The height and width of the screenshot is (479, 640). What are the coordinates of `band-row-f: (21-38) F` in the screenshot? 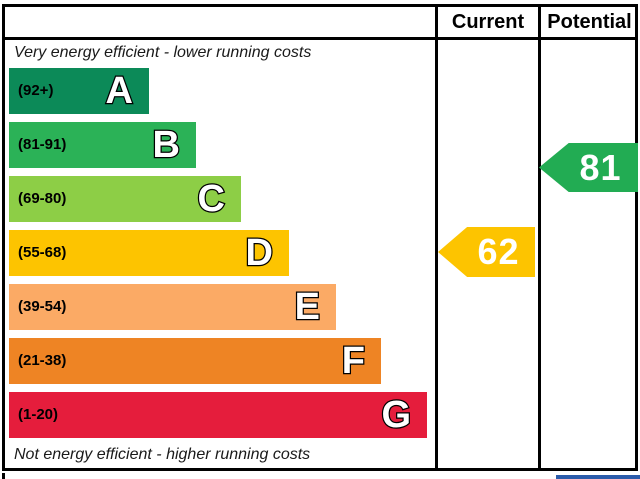 It's located at (195, 361).